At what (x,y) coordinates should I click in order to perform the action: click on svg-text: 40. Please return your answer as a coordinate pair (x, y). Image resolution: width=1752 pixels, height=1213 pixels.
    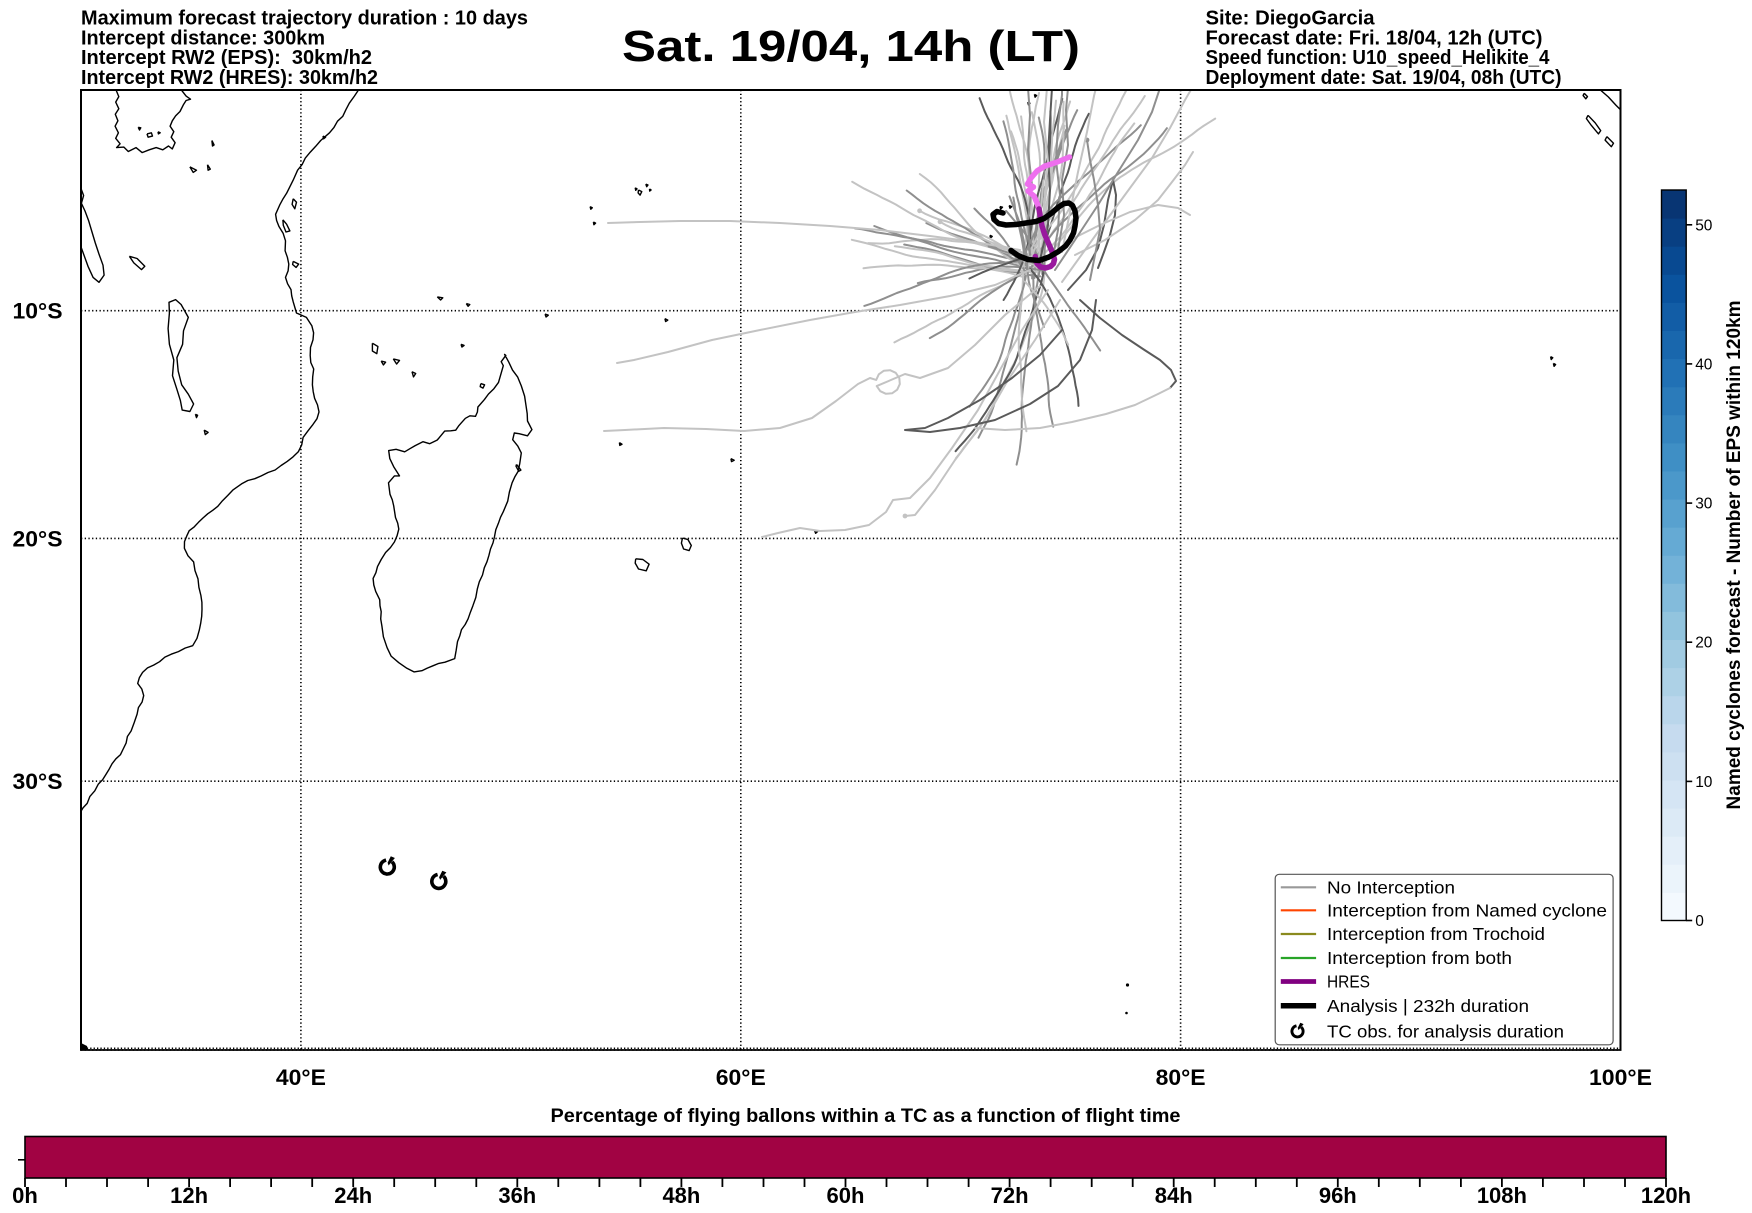
    Looking at the image, I should click on (1704, 364).